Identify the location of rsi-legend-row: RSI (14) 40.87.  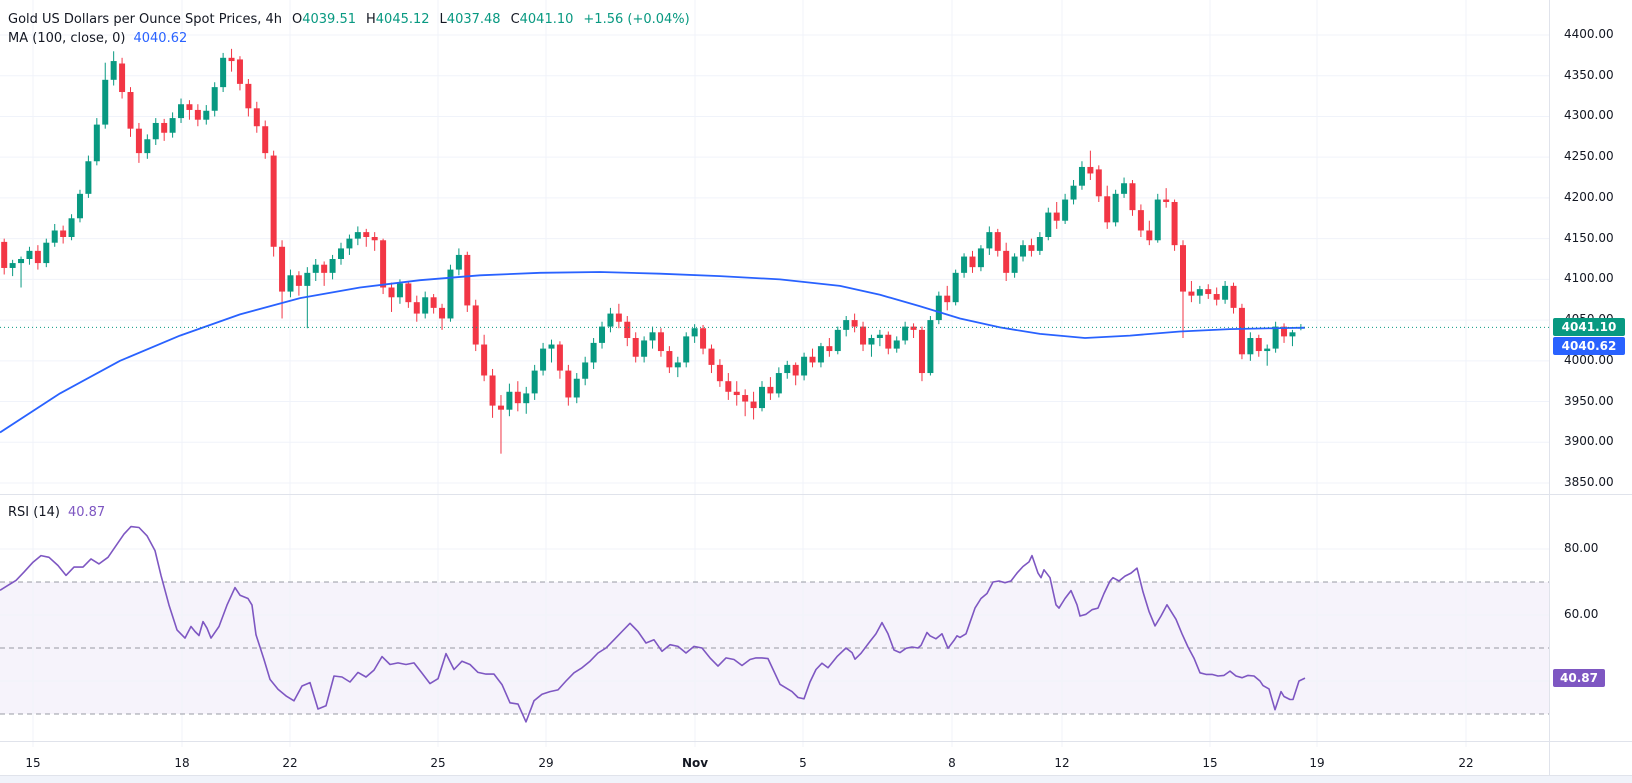
(56, 512).